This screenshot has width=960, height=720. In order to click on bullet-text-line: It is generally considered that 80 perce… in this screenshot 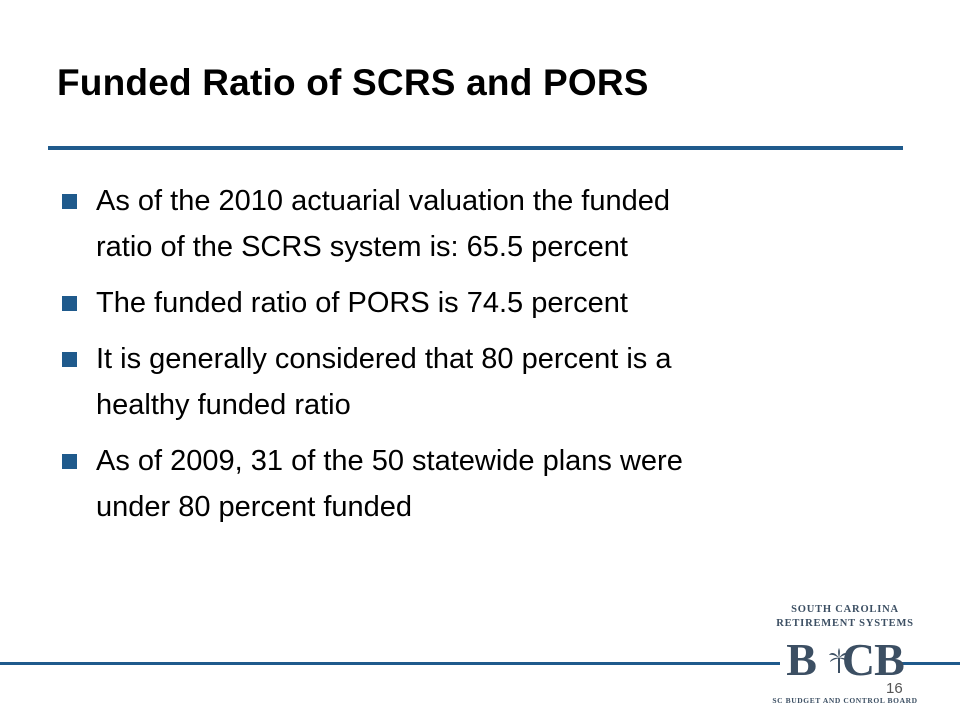, I will do `click(384, 359)`.